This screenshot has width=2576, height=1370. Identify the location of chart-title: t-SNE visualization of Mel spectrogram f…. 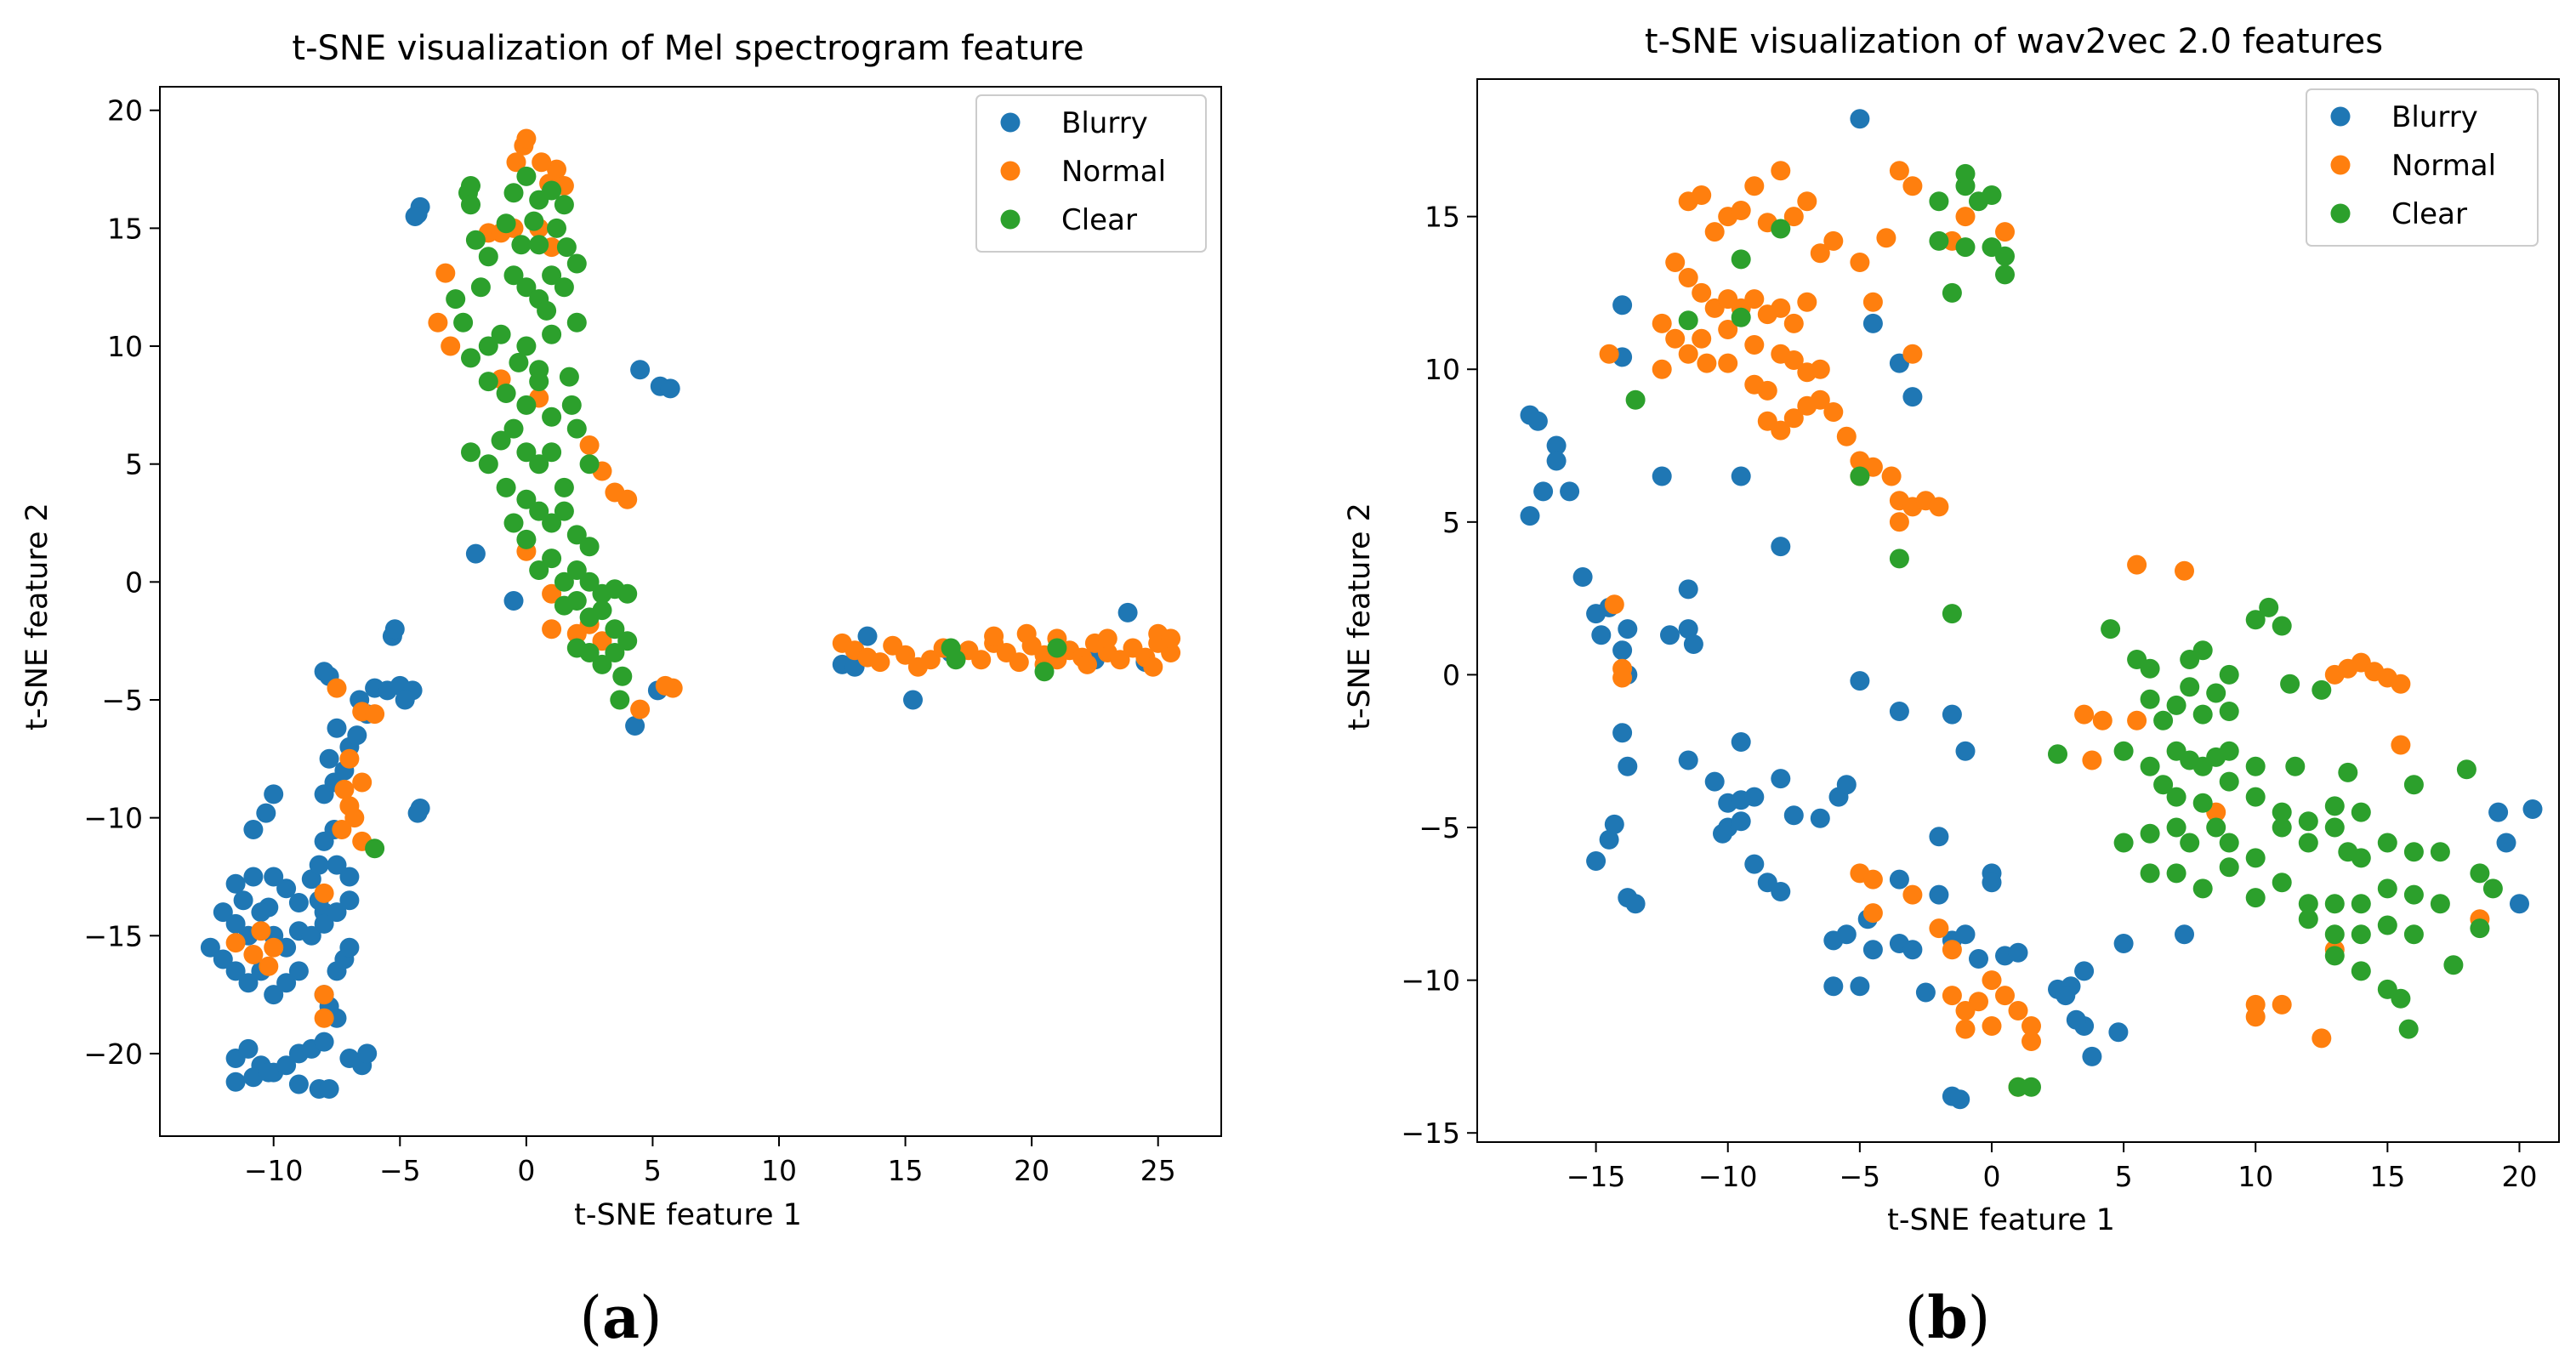
(687, 48).